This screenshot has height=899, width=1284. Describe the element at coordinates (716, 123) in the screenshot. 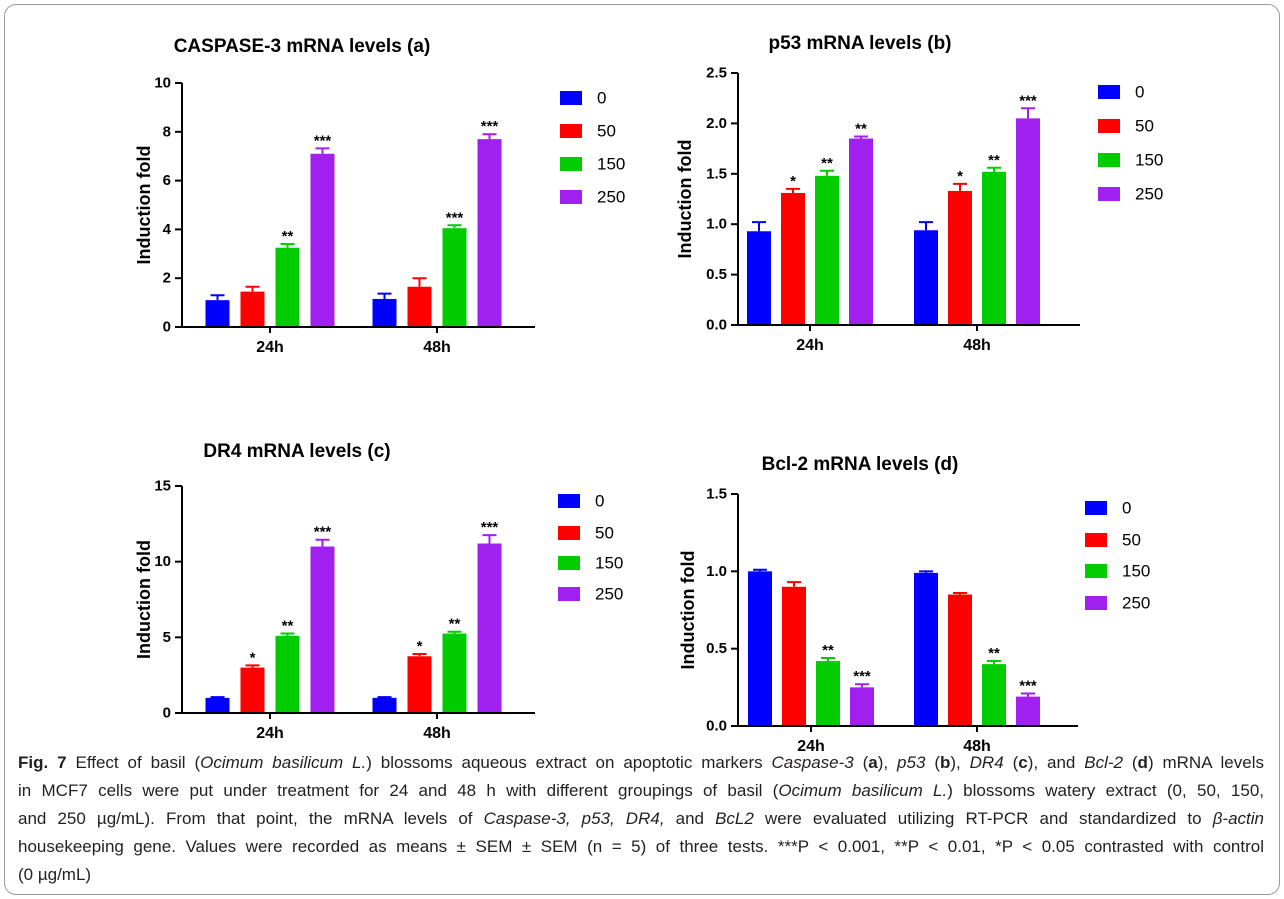

I see `y-tick-label: 2.0` at that location.